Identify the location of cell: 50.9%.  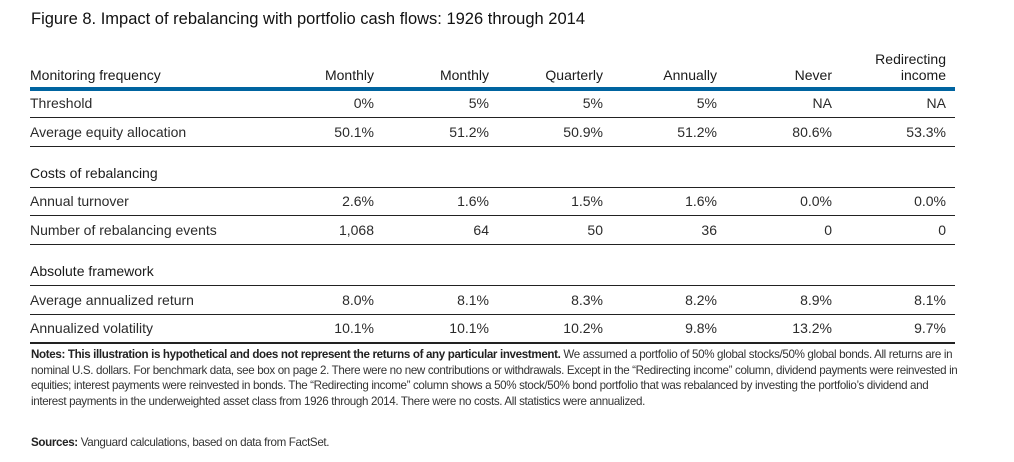
(583, 132).